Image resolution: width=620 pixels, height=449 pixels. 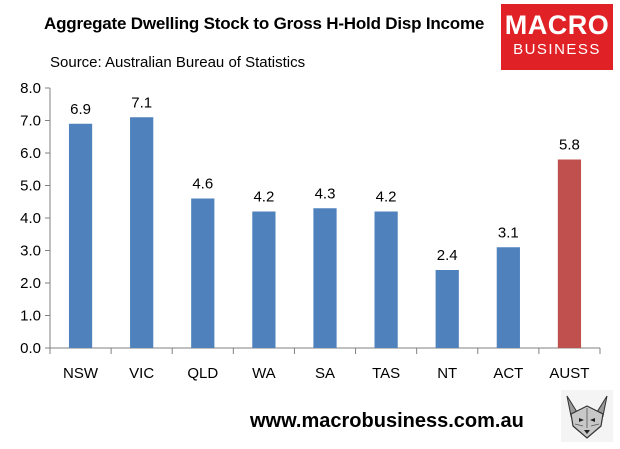 I want to click on data-label-act: 3.1, so click(x=508, y=232).